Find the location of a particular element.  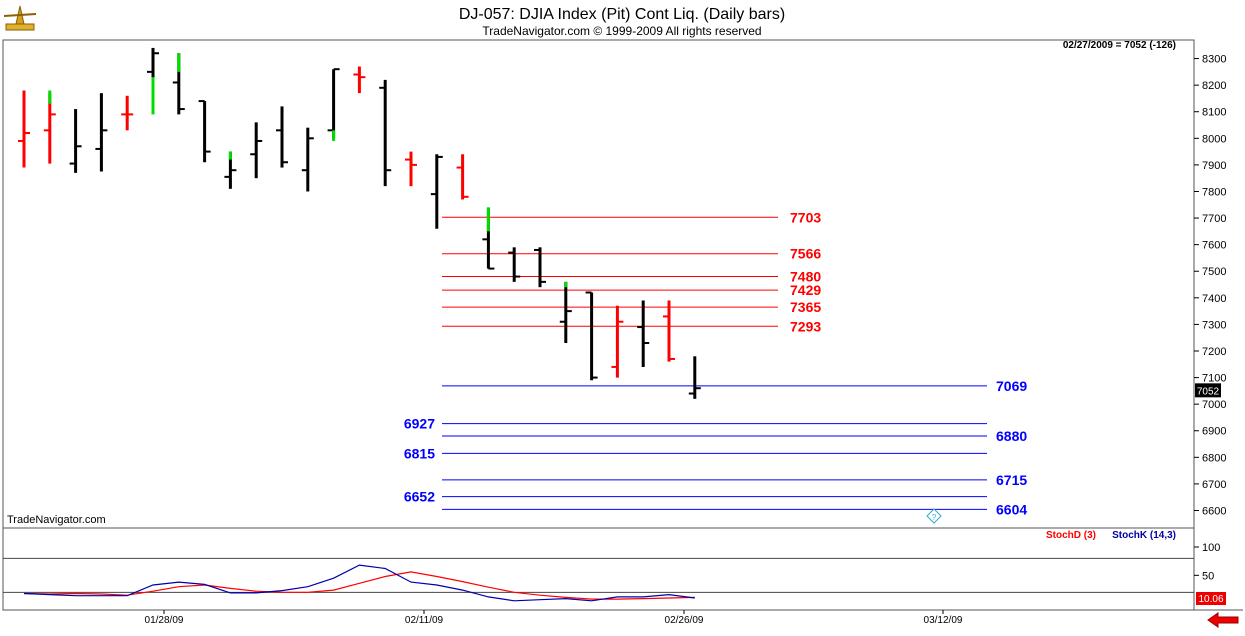

price-tick-label: 7200 is located at coordinates (1214, 352).